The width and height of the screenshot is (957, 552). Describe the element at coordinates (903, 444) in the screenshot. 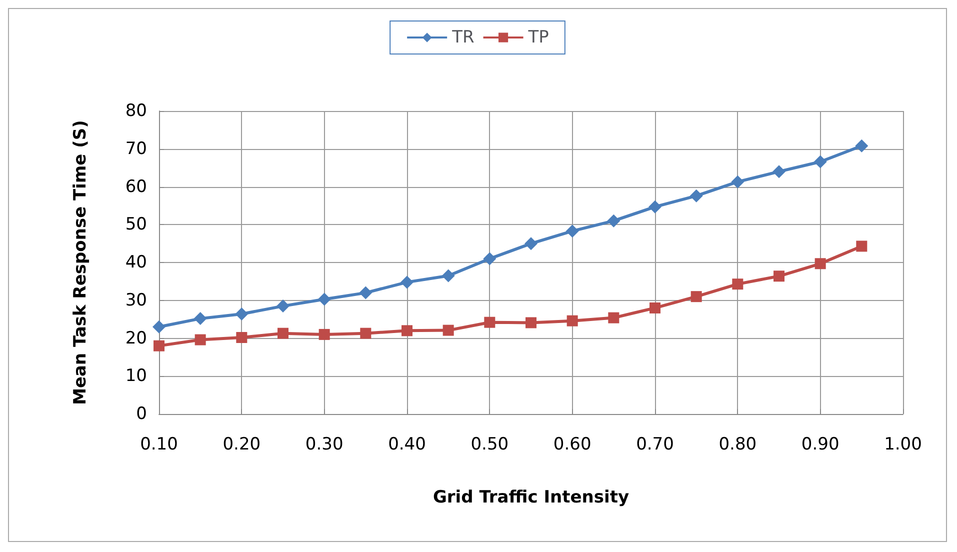

I see `x-tick-label: 1.00` at that location.